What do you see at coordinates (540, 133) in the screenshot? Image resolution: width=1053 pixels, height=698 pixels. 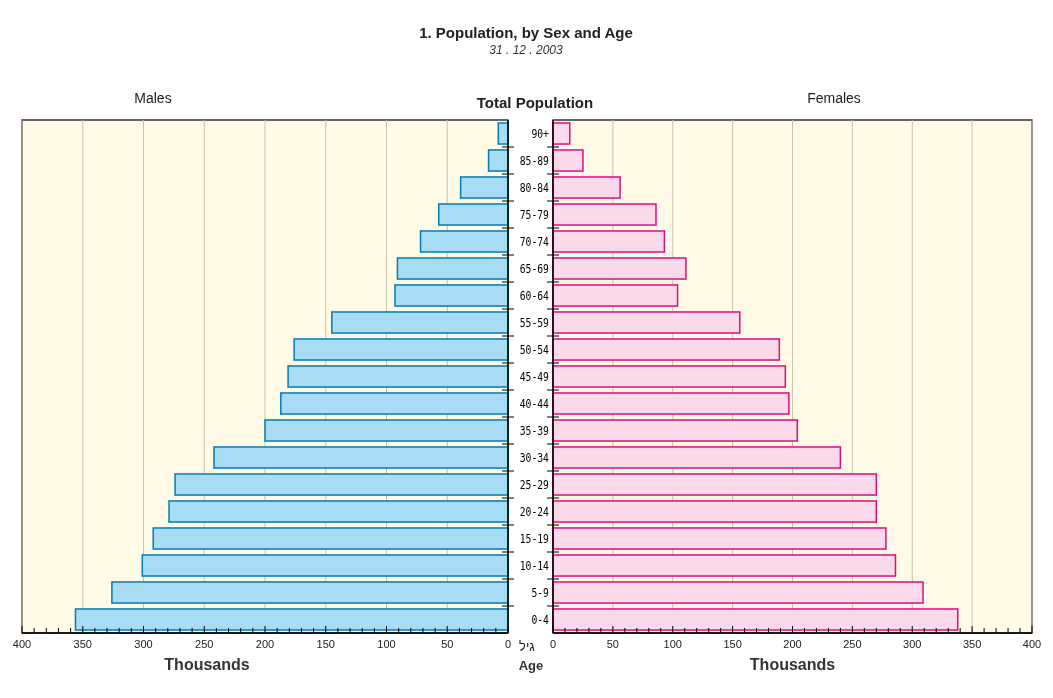 I see `y-tick-label: 90+` at bounding box center [540, 133].